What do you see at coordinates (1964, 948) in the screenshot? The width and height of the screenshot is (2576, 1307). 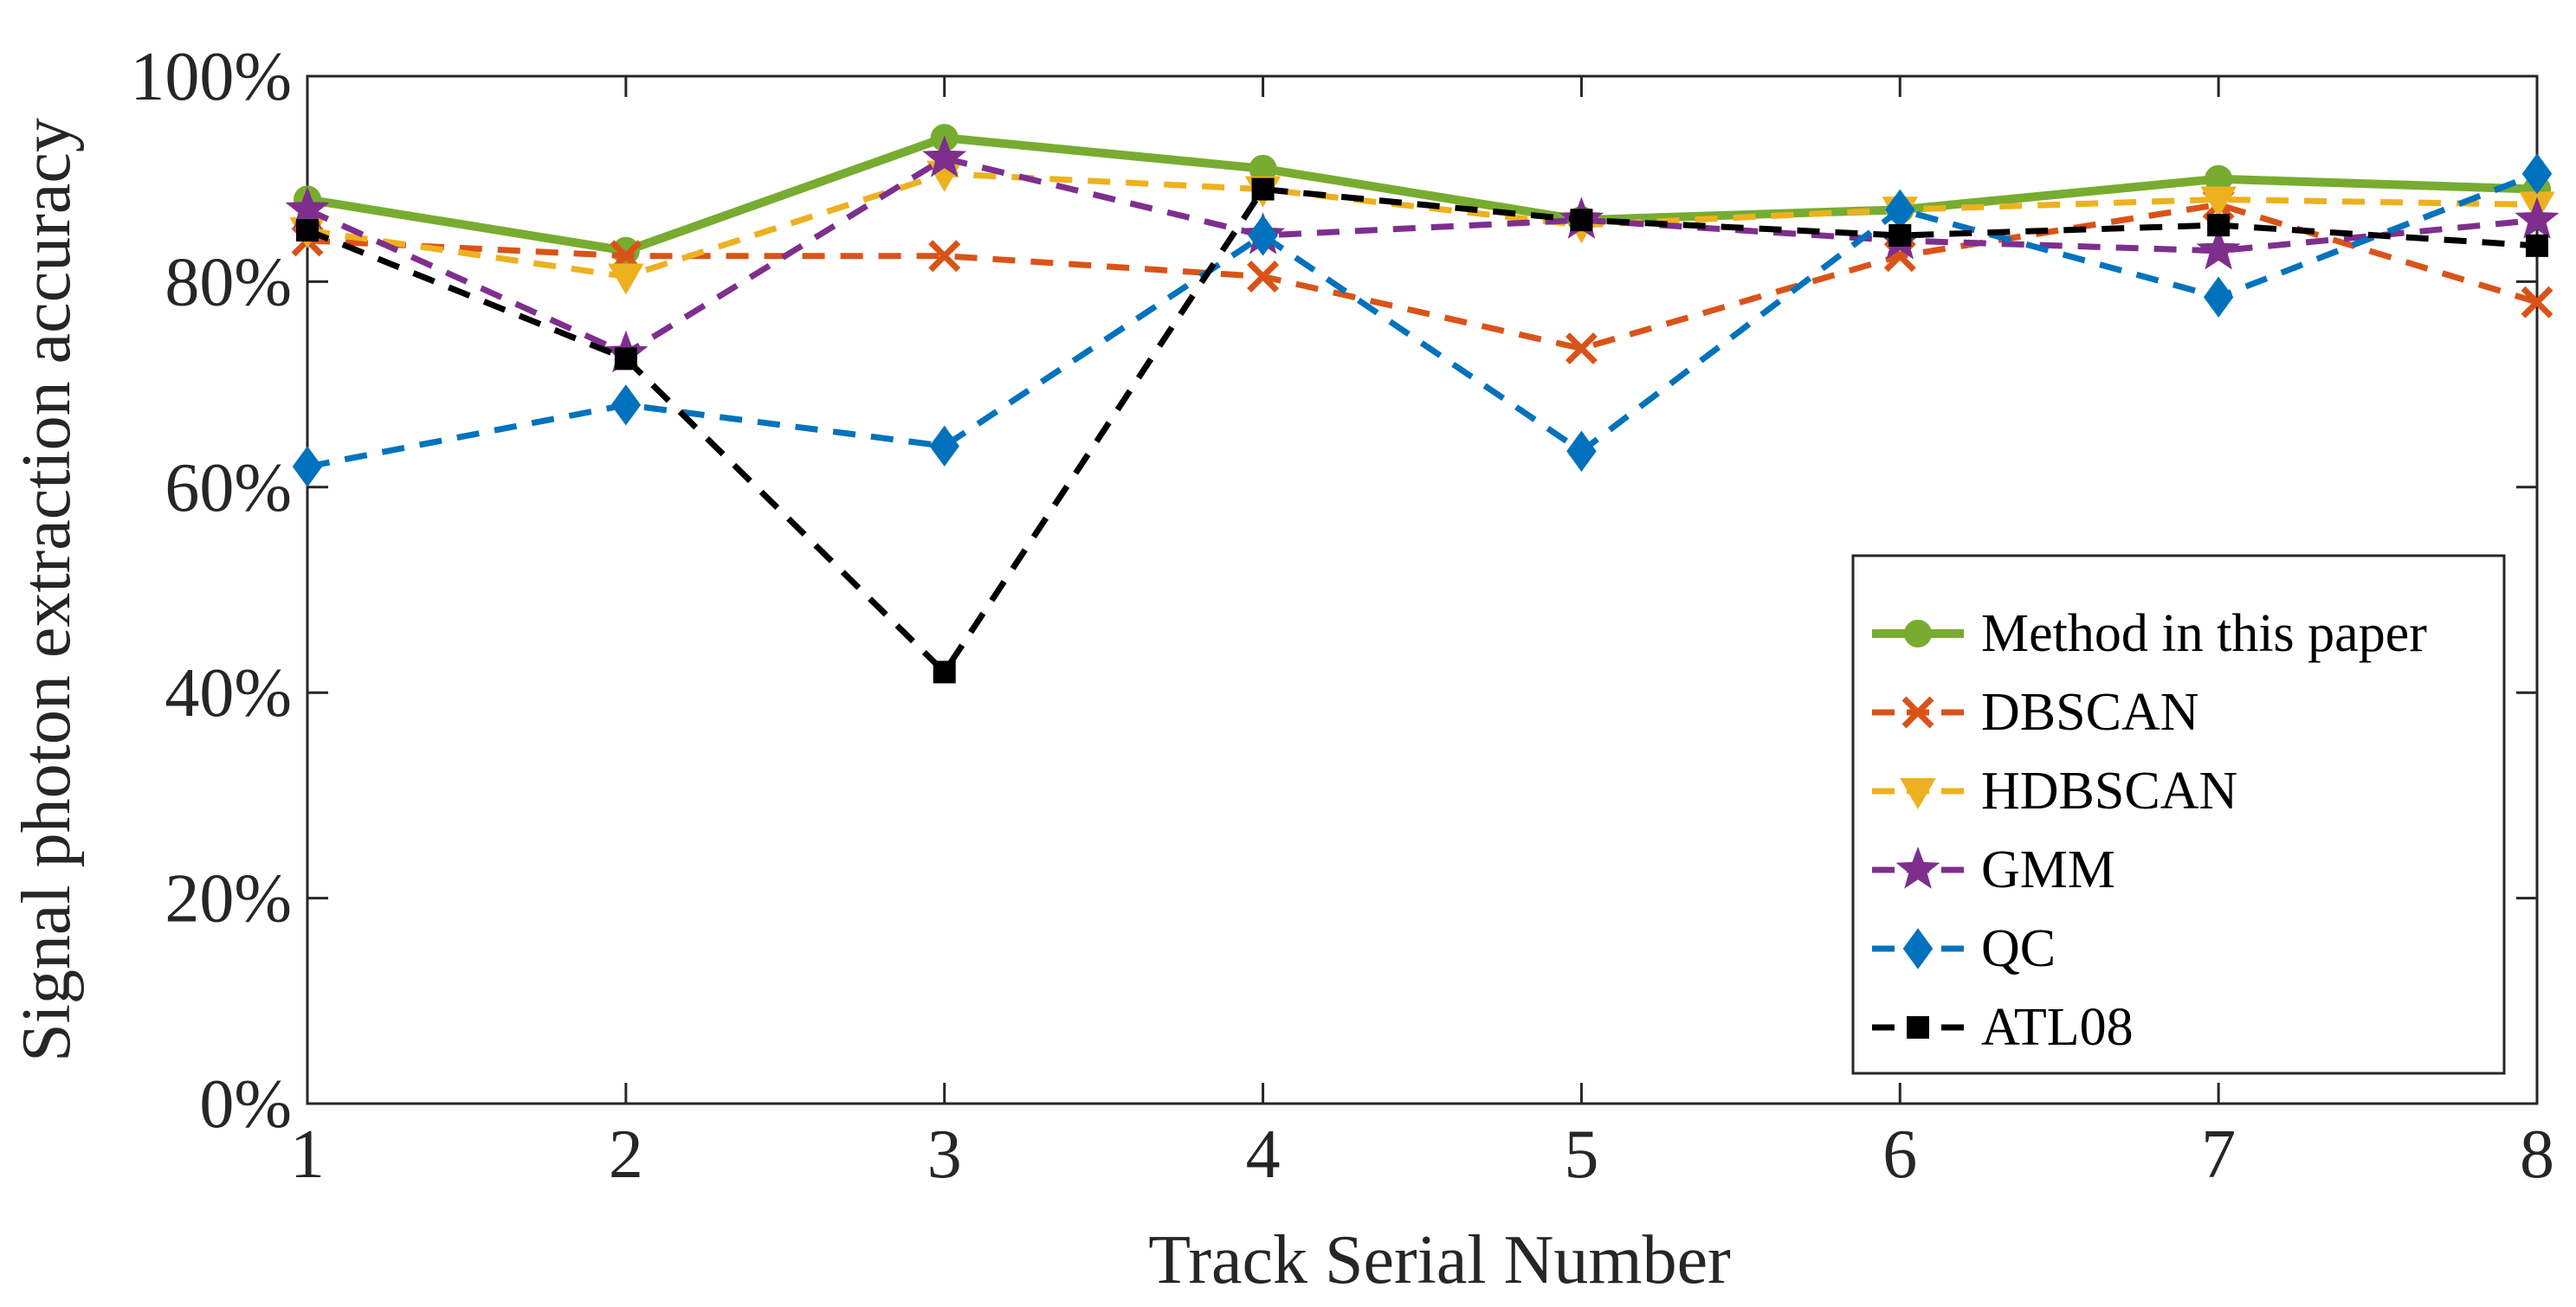 I see `legend-entry: QC` at bounding box center [1964, 948].